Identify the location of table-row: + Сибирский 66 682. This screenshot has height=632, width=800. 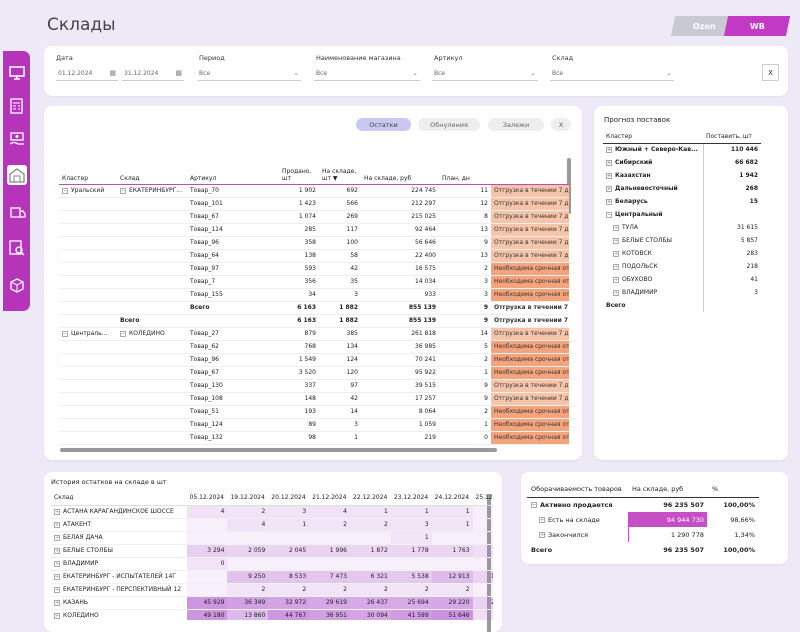
(682, 162).